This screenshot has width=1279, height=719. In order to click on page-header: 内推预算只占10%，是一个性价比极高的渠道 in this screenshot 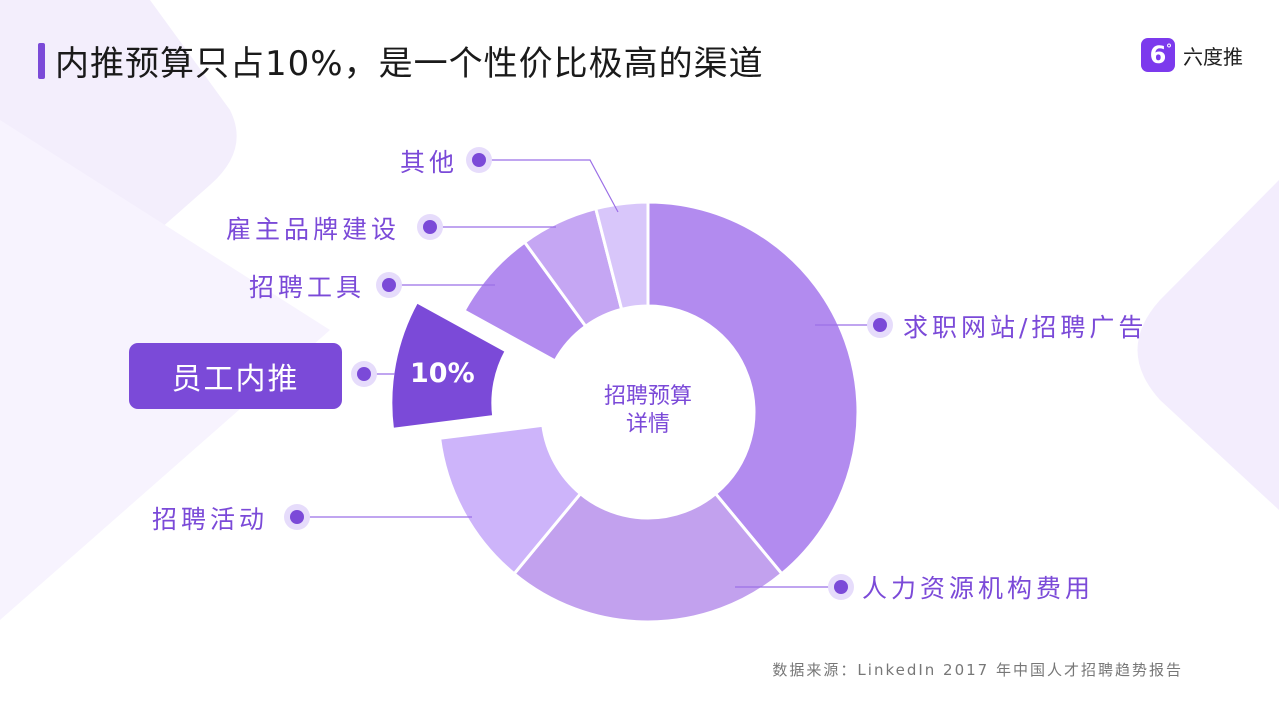, I will do `click(401, 60)`.